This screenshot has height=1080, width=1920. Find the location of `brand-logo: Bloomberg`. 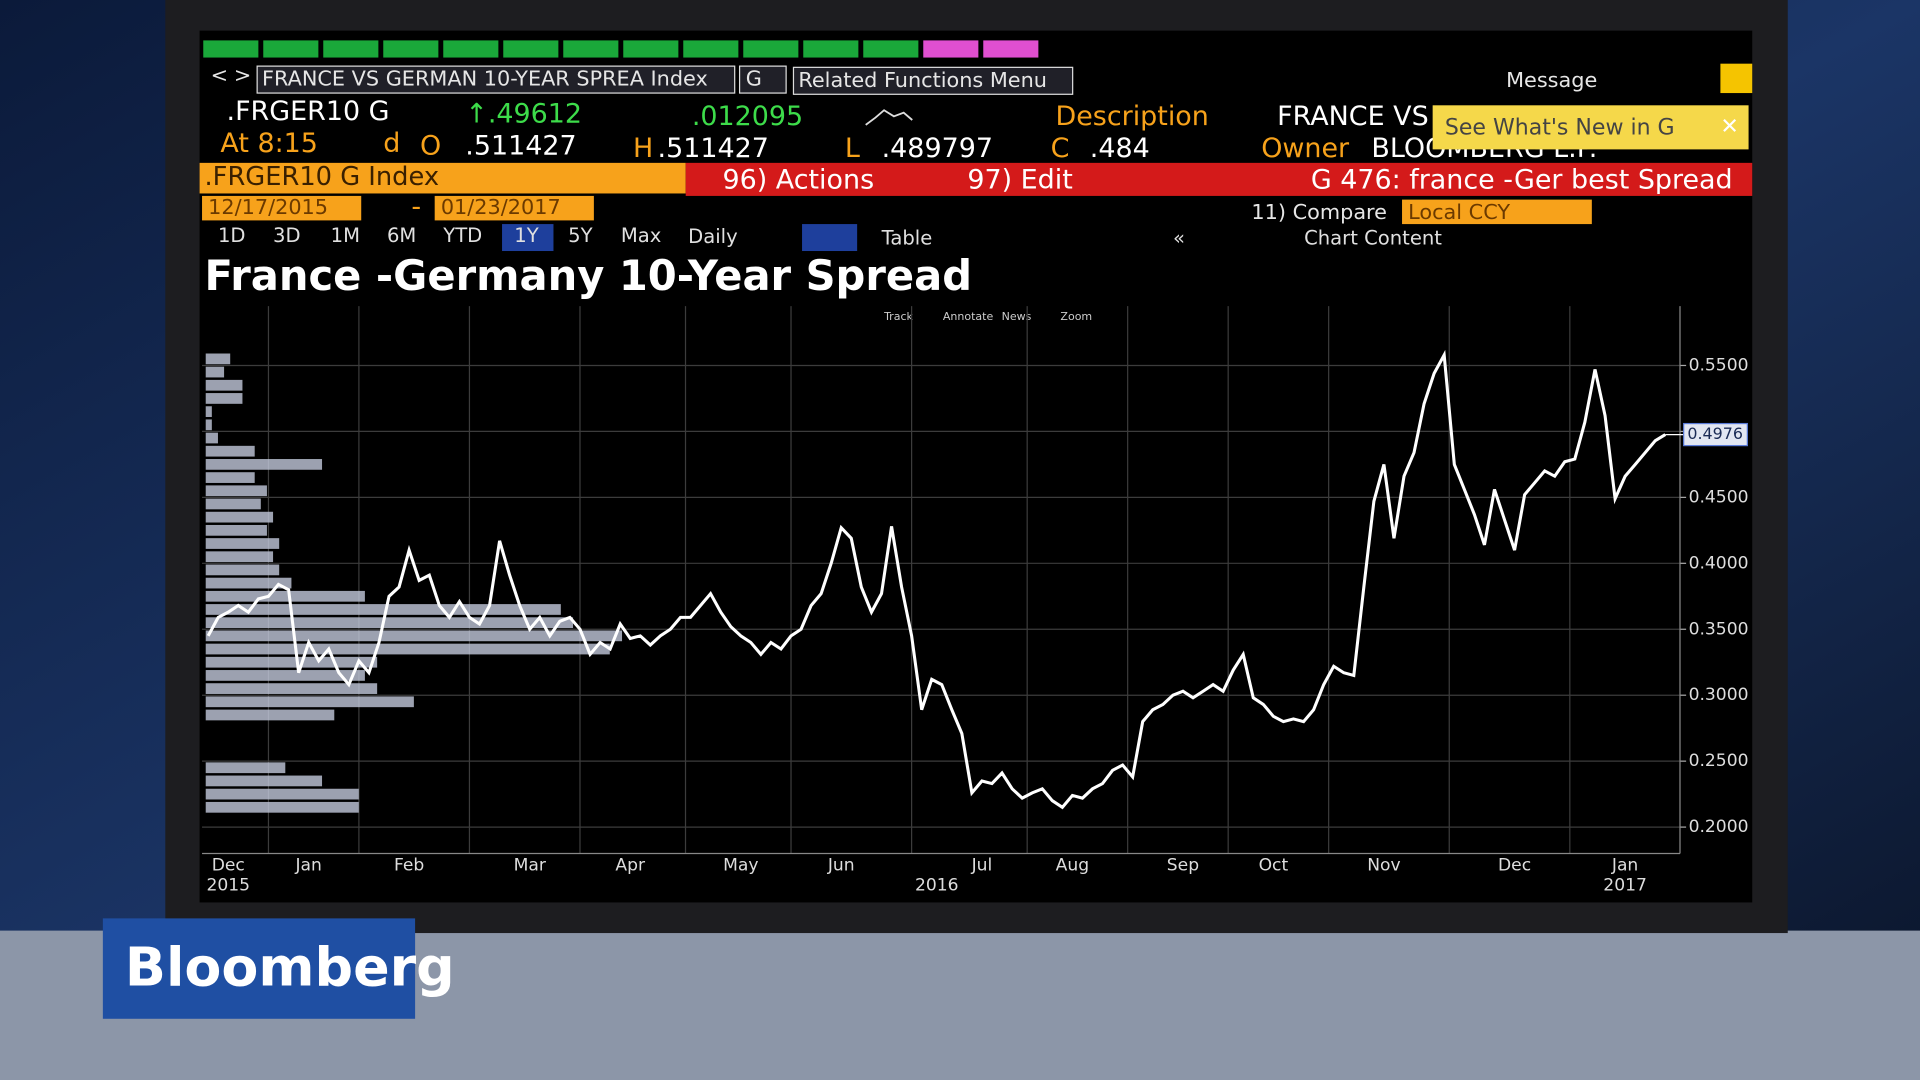

brand-logo: Bloomberg is located at coordinates (290, 967).